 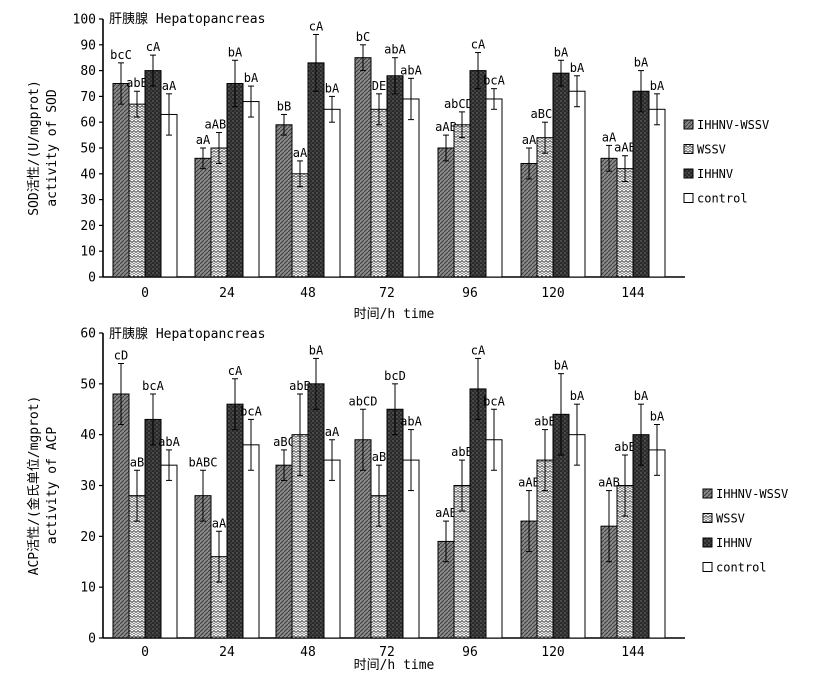 I want to click on y-tick-label: 80, so click(x=88, y=71).